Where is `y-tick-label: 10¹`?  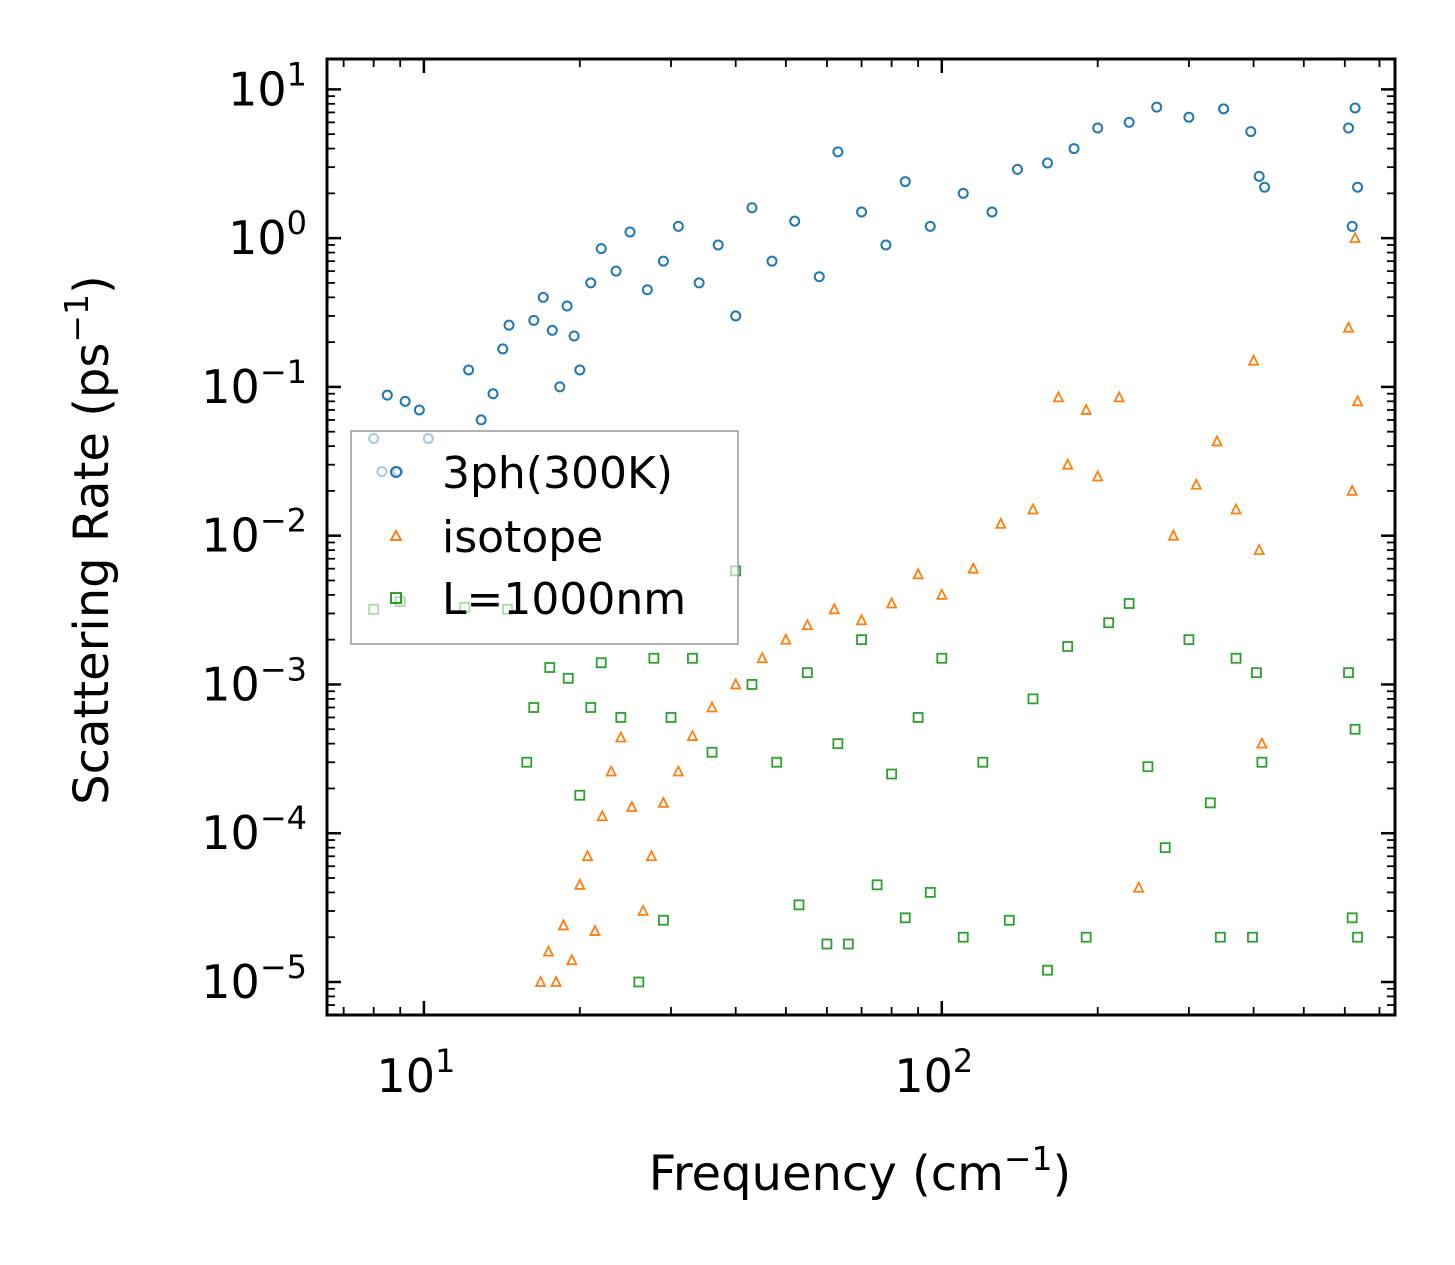
y-tick-label: 10¹ is located at coordinates (267, 85).